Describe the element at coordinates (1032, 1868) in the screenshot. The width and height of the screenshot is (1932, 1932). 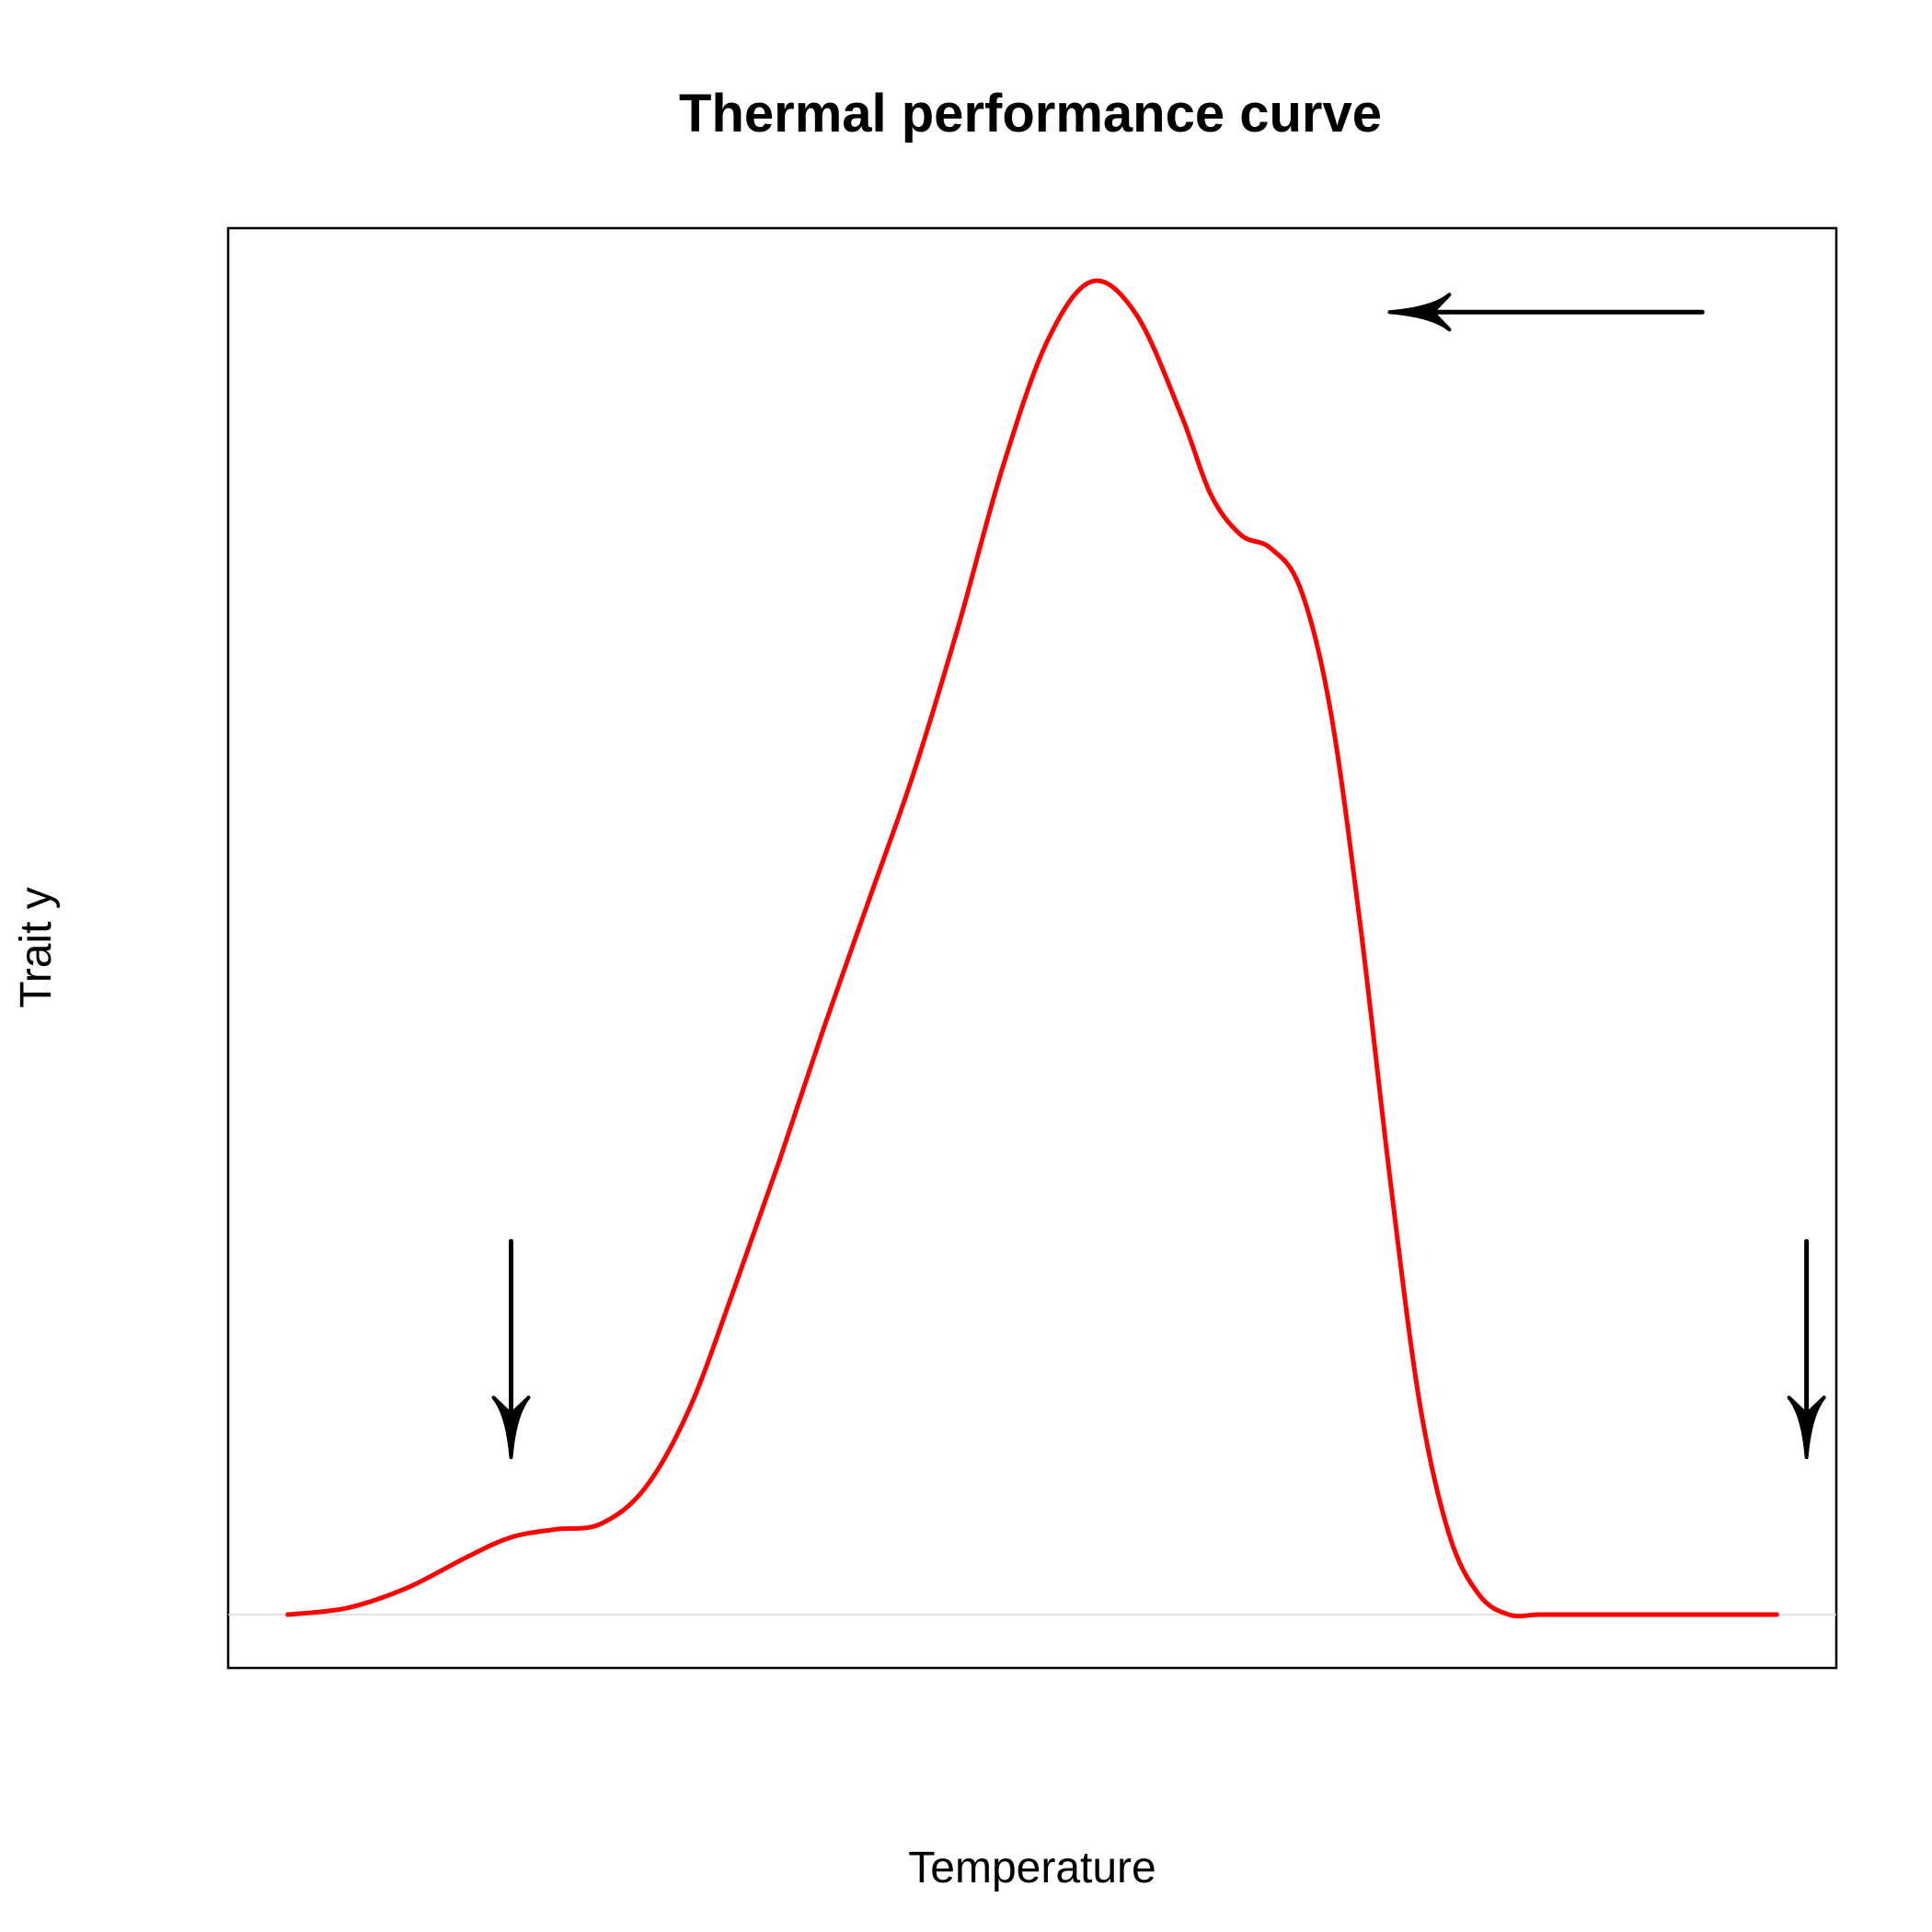
I see `x-axis-label: Temperature` at that location.